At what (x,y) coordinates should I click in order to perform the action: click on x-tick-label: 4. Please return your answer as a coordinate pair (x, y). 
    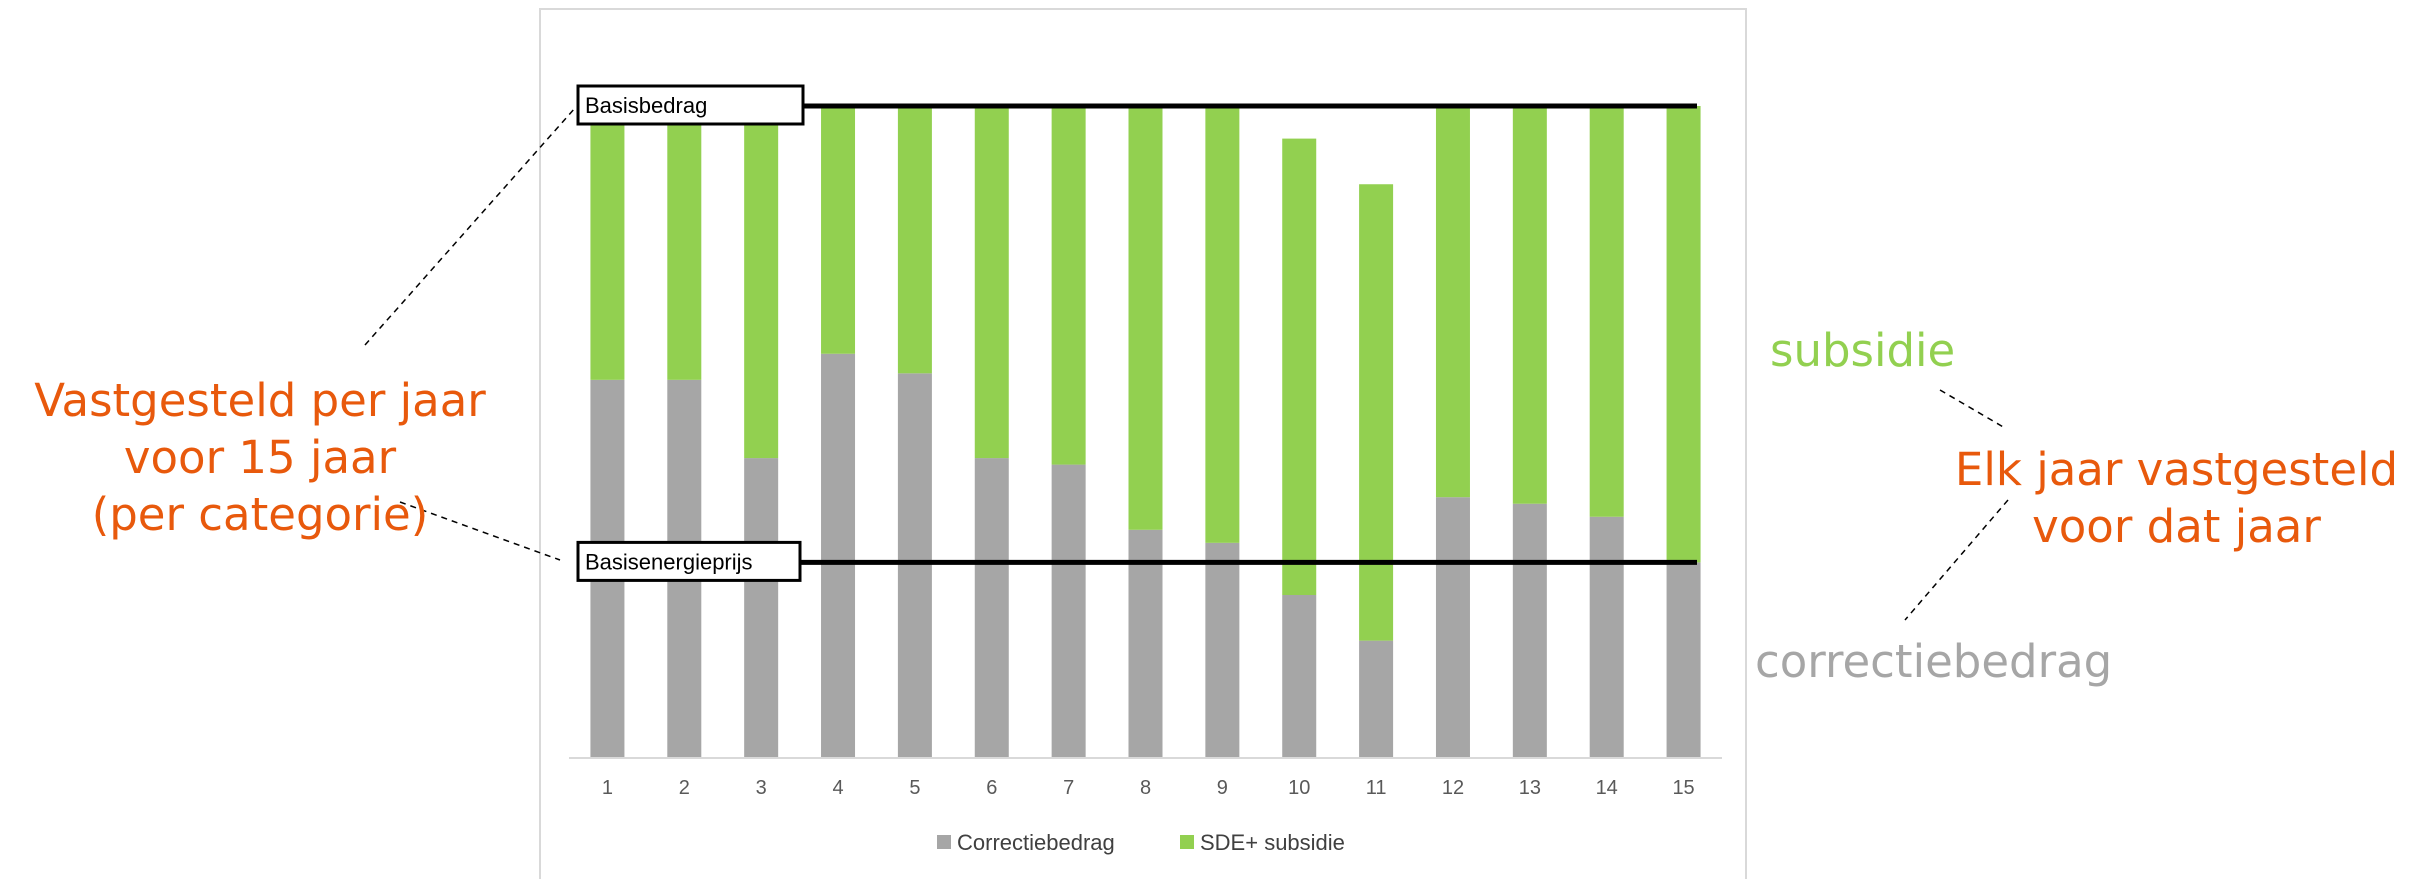
    Looking at the image, I should click on (837, 788).